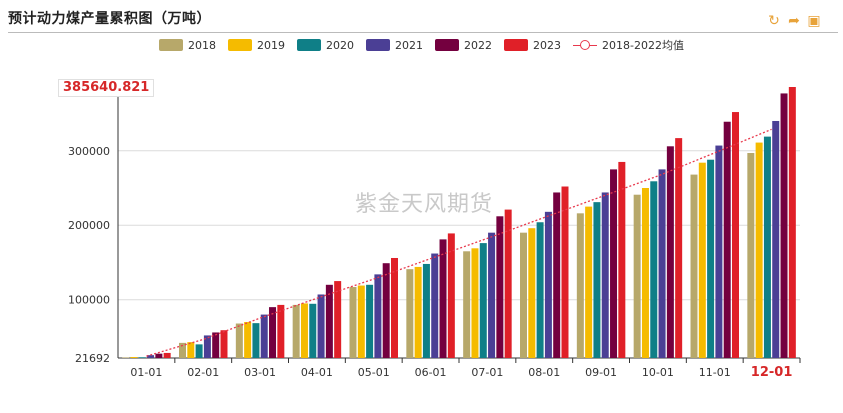 The height and width of the screenshot is (413, 843). Describe the element at coordinates (106, 88) in the screenshot. I see `y-max-label: 385640.821` at that location.